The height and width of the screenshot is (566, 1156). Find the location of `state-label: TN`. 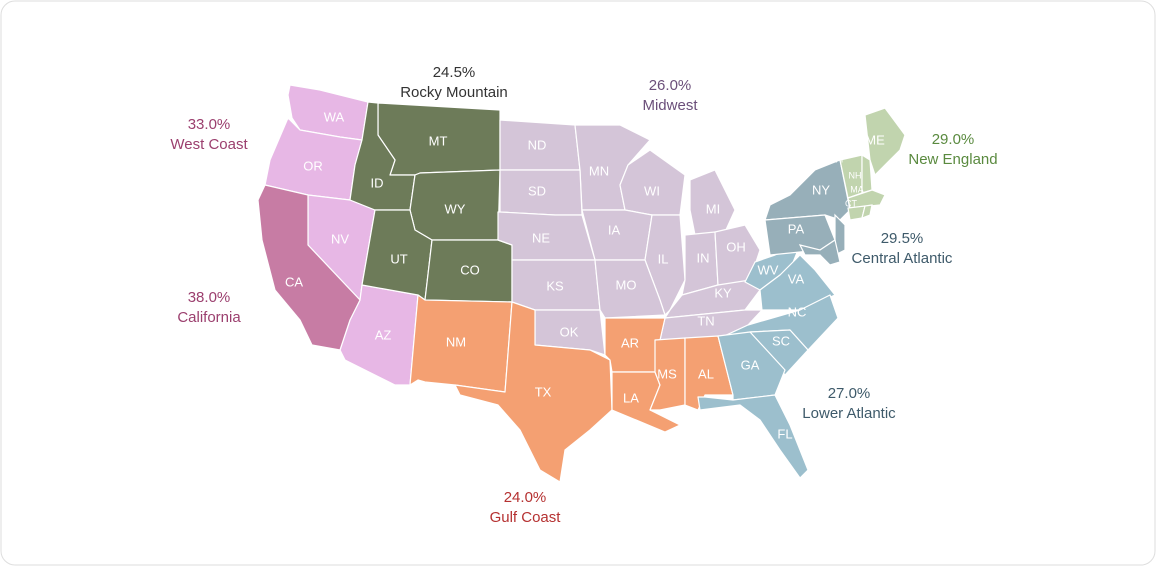

state-label: TN is located at coordinates (705, 320).